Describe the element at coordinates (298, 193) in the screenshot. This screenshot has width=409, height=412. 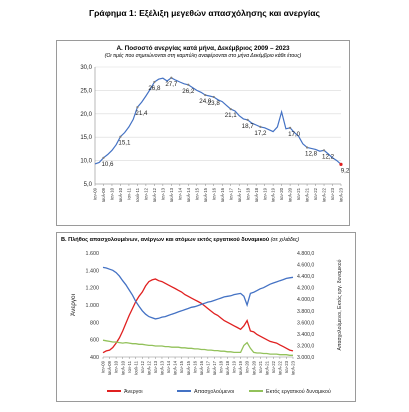
I see `chart-a-x-tick-label: Ιαν-21` at that location.